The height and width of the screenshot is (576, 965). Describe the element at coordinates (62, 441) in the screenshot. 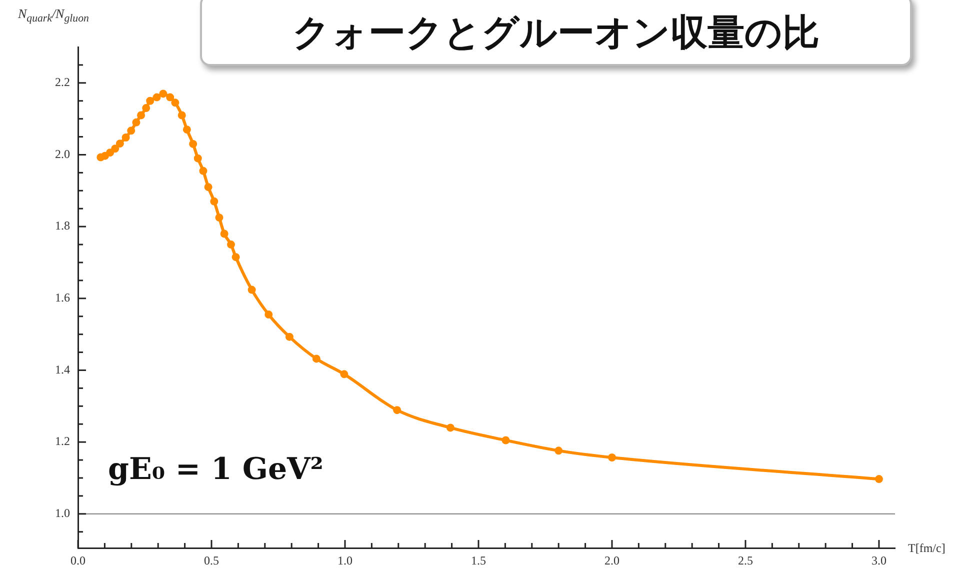

I see `y-tick-label: 1.2` at that location.